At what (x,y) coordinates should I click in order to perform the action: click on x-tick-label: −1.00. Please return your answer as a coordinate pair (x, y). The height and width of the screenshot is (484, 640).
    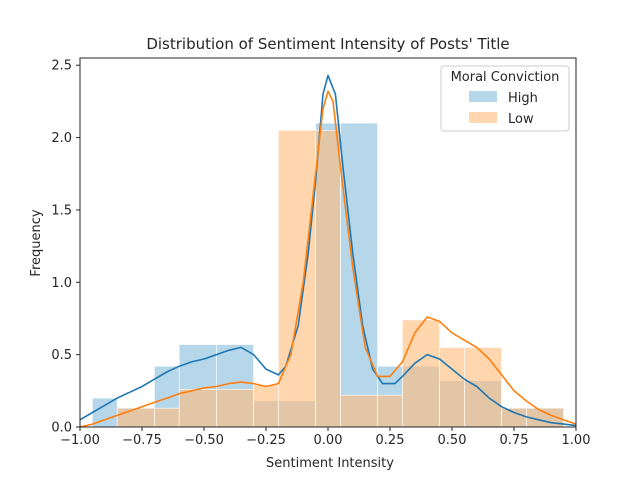
    Looking at the image, I should click on (80, 440).